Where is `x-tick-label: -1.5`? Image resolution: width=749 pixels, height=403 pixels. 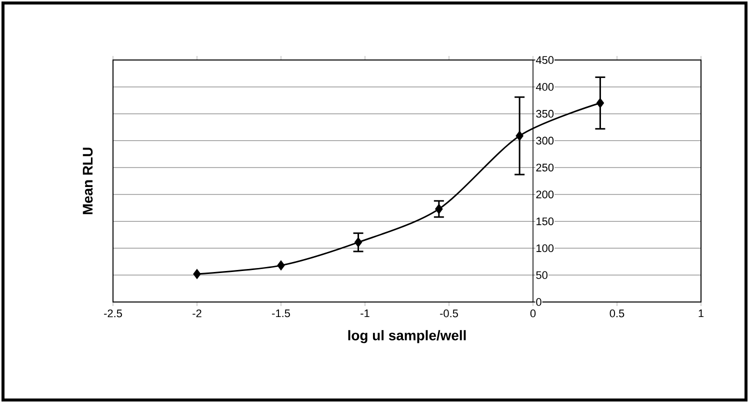
x-tick-label: -1.5 is located at coordinates (281, 314).